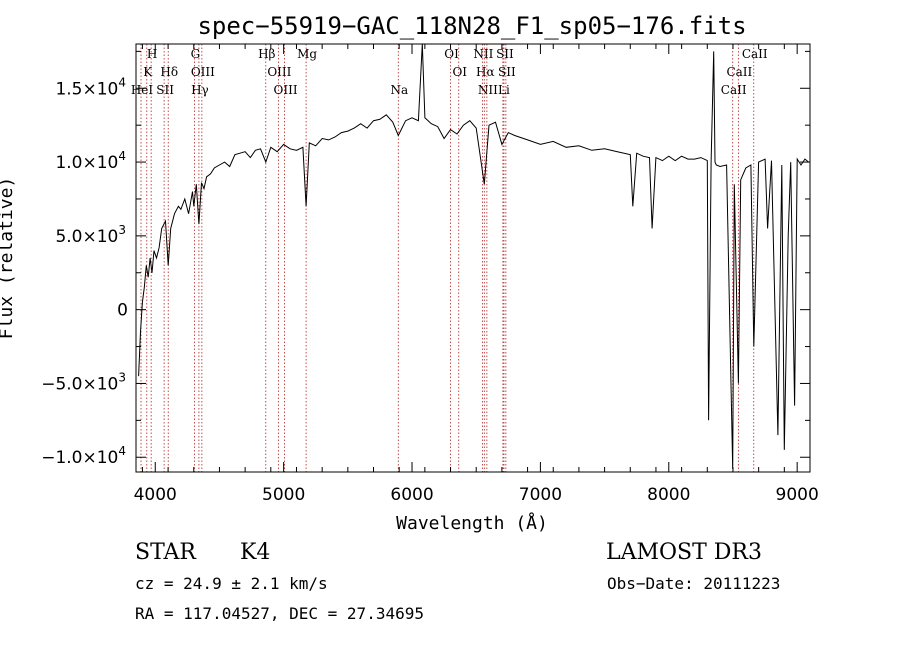 This screenshot has height=649, width=900. What do you see at coordinates (734, 90) in the screenshot?
I see `line-label-21: CaII` at bounding box center [734, 90].